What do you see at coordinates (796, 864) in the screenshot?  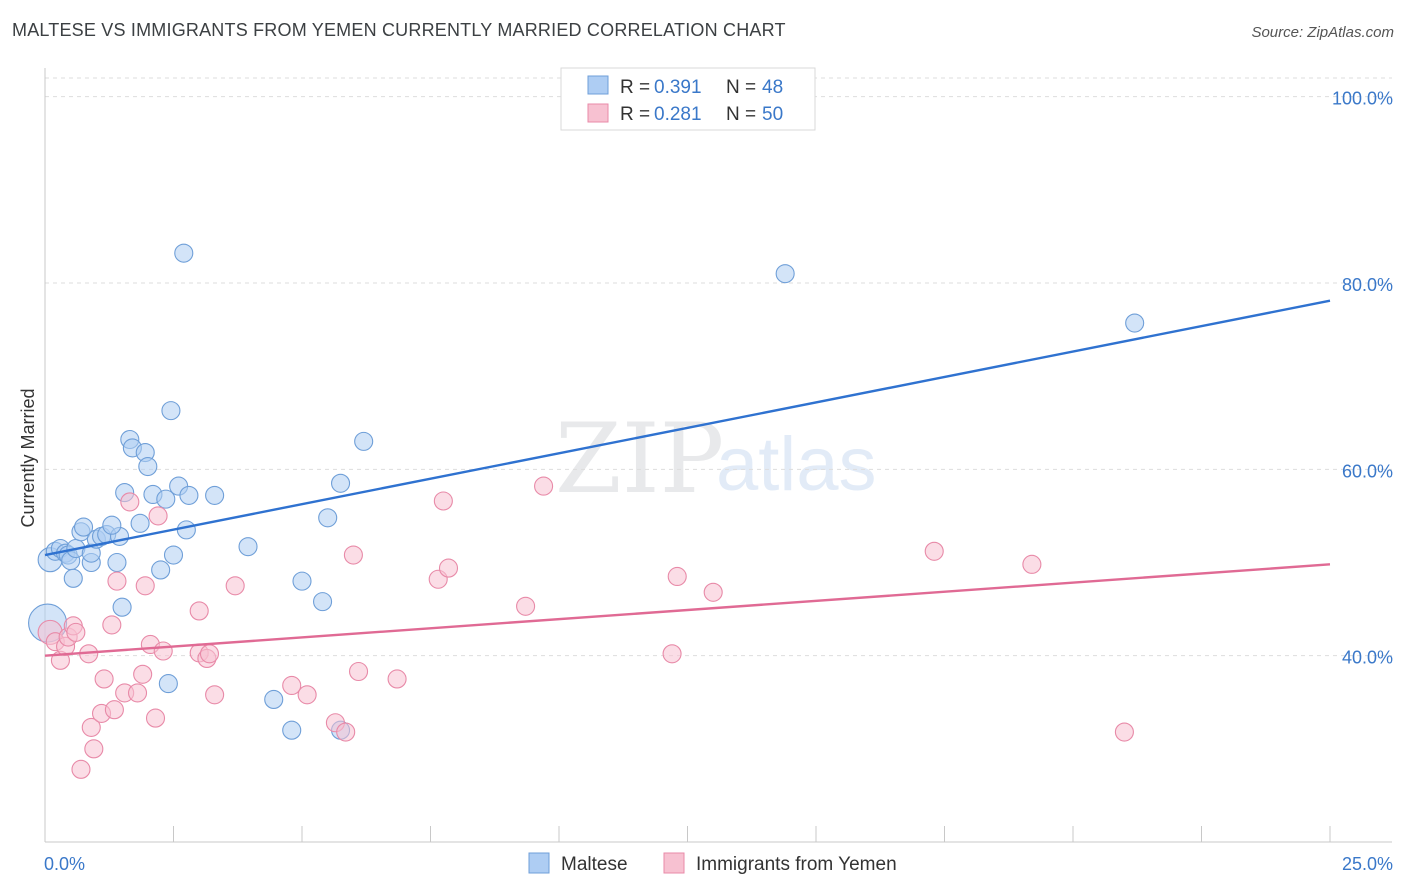 I see `bottom-legend-label-yemen: Immigrants from Yemen` at bounding box center [796, 864].